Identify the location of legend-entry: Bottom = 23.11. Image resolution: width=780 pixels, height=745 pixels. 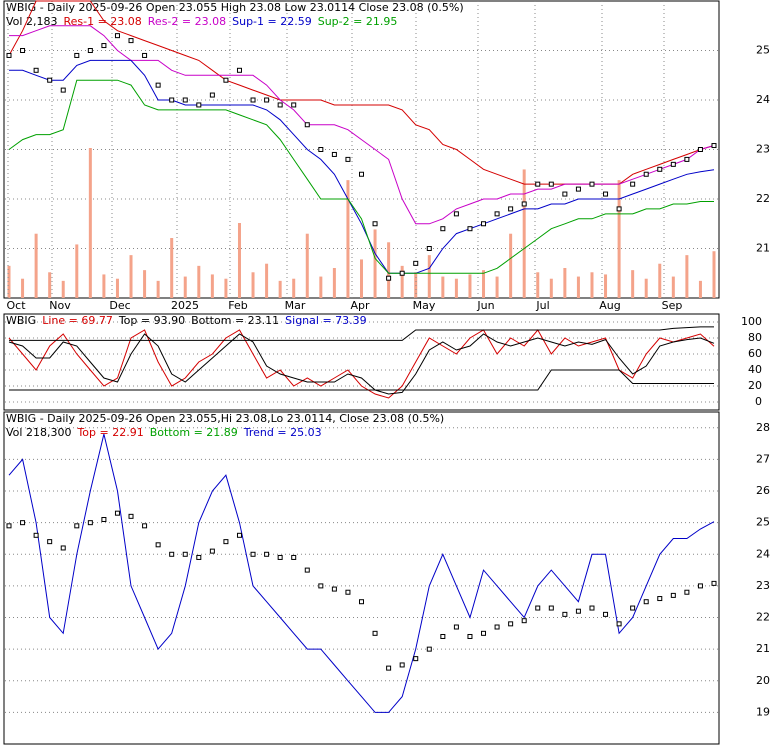
(235, 320).